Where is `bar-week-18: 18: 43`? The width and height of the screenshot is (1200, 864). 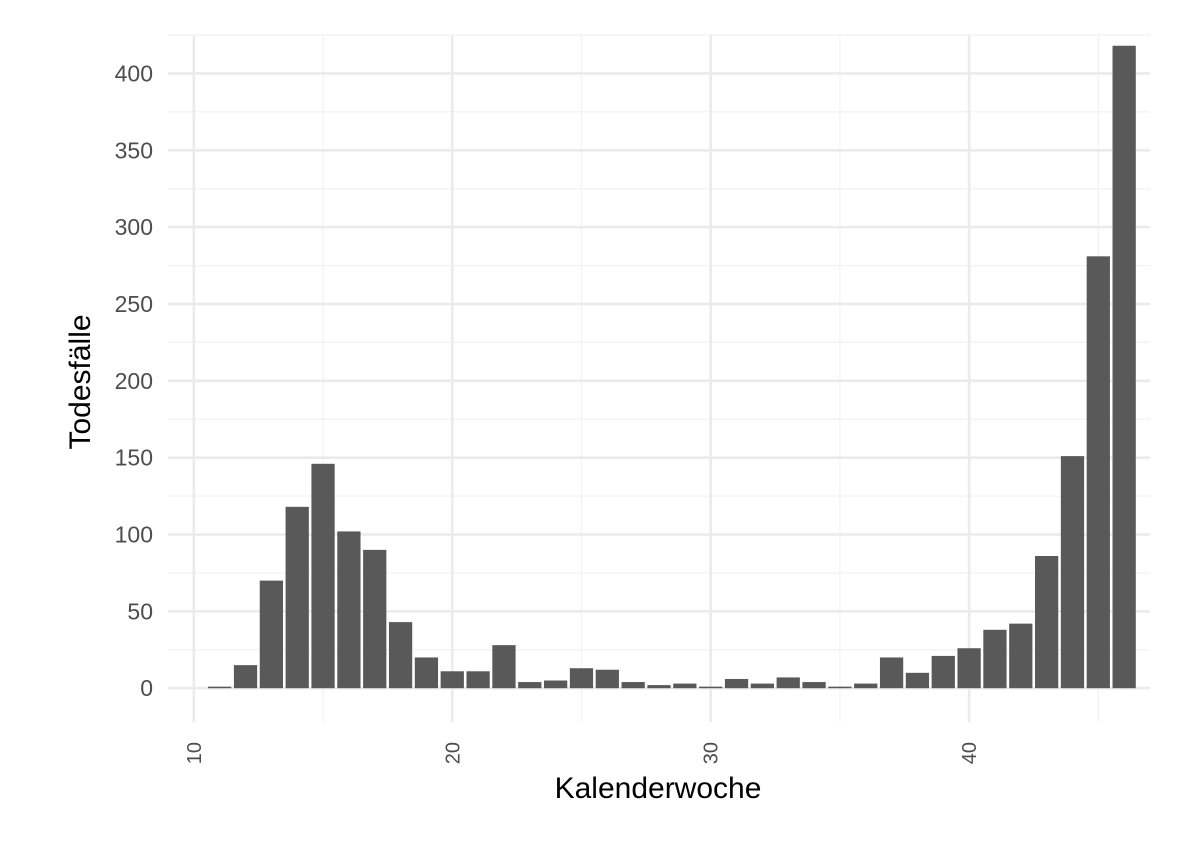 bar-week-18: 18: 43 is located at coordinates (400, 655).